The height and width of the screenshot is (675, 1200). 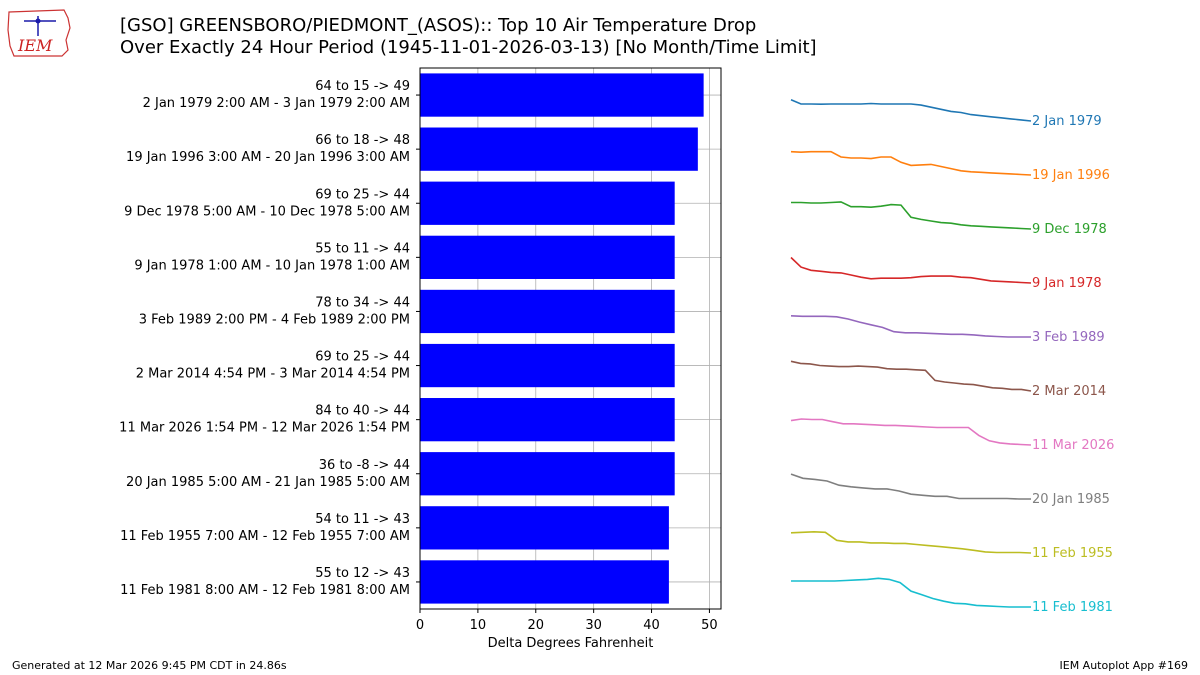 I want to click on y-tick-label-range: 64 to 15 -> 49, so click(x=362, y=86).